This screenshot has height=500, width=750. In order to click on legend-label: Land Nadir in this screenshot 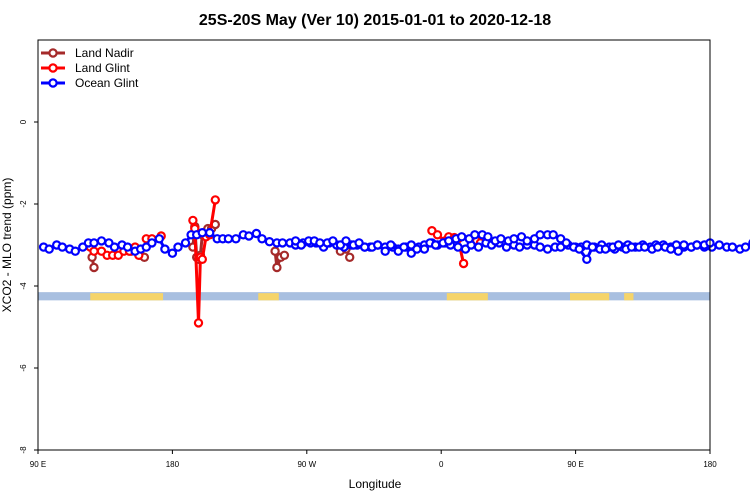, I will do `click(104, 53)`.